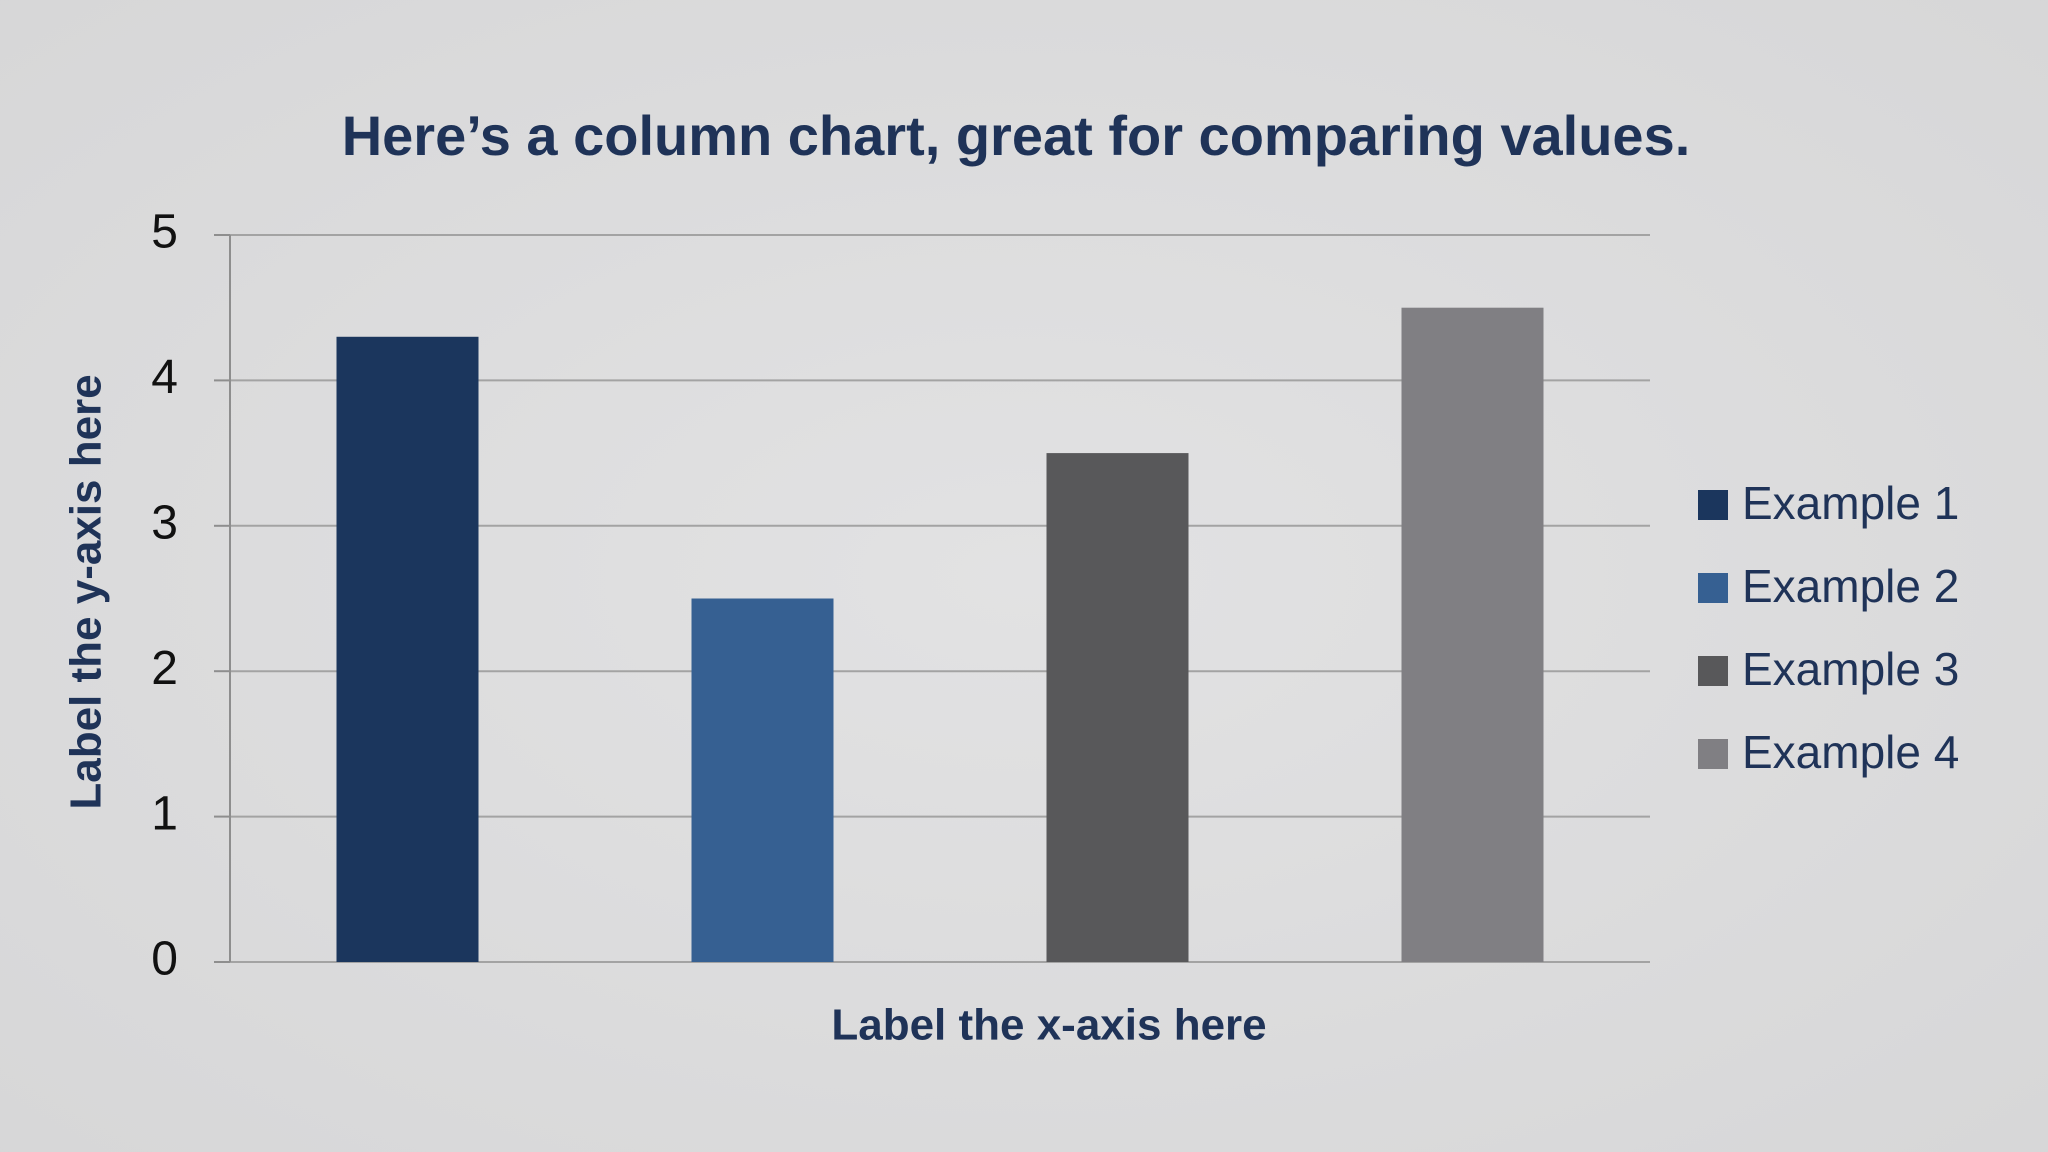 This screenshot has height=1152, width=2048. What do you see at coordinates (164, 522) in the screenshot?
I see `y-tick-label: 3` at bounding box center [164, 522].